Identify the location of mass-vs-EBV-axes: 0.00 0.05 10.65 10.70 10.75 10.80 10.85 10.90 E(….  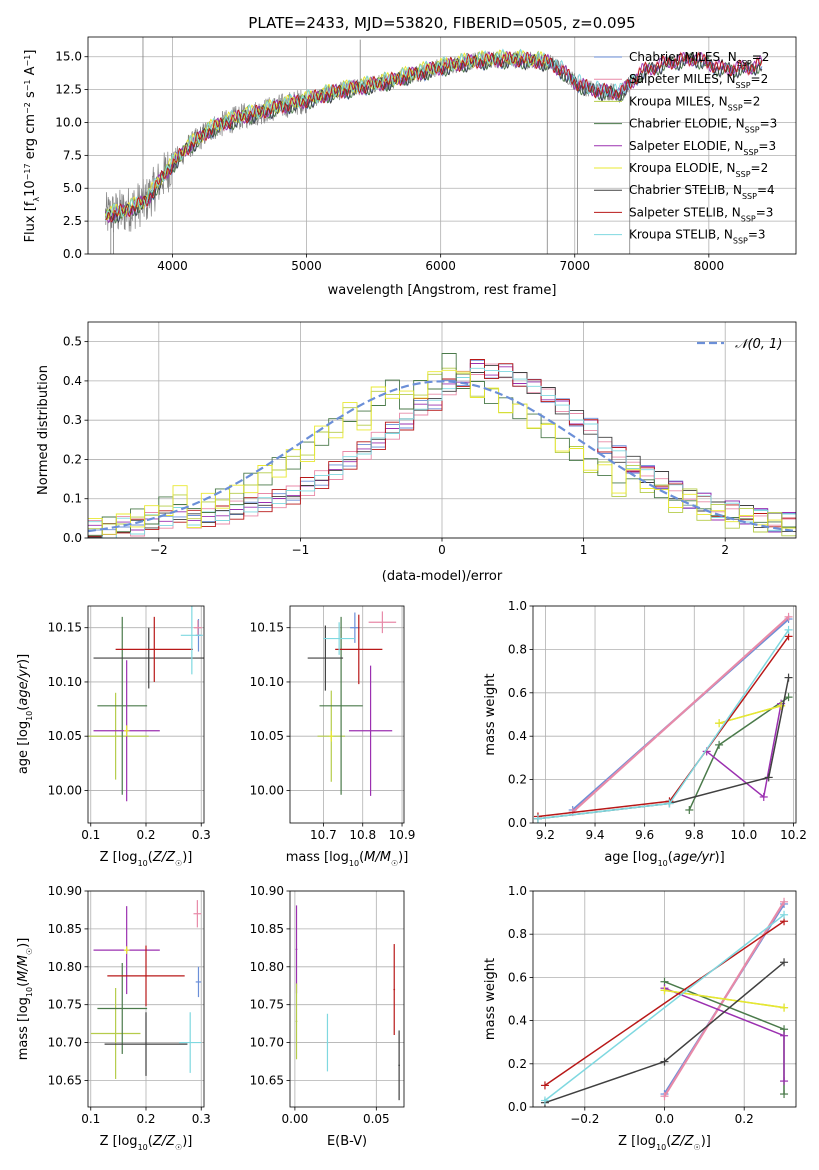
(327, 1016).